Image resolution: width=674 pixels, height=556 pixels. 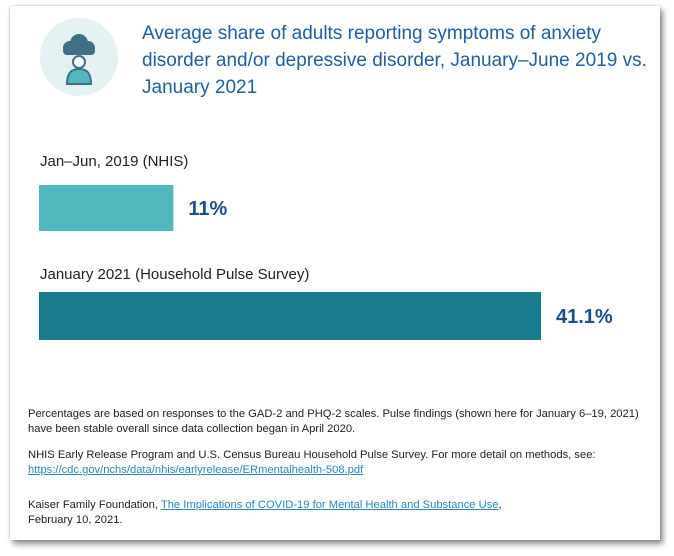 I want to click on citation-org: Kaiser Family Foundation,, so click(x=94, y=505).